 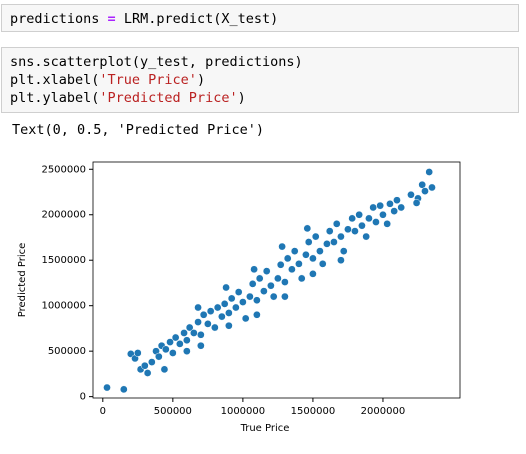 I want to click on code: plt.xlabel(, so click(x=55, y=80).